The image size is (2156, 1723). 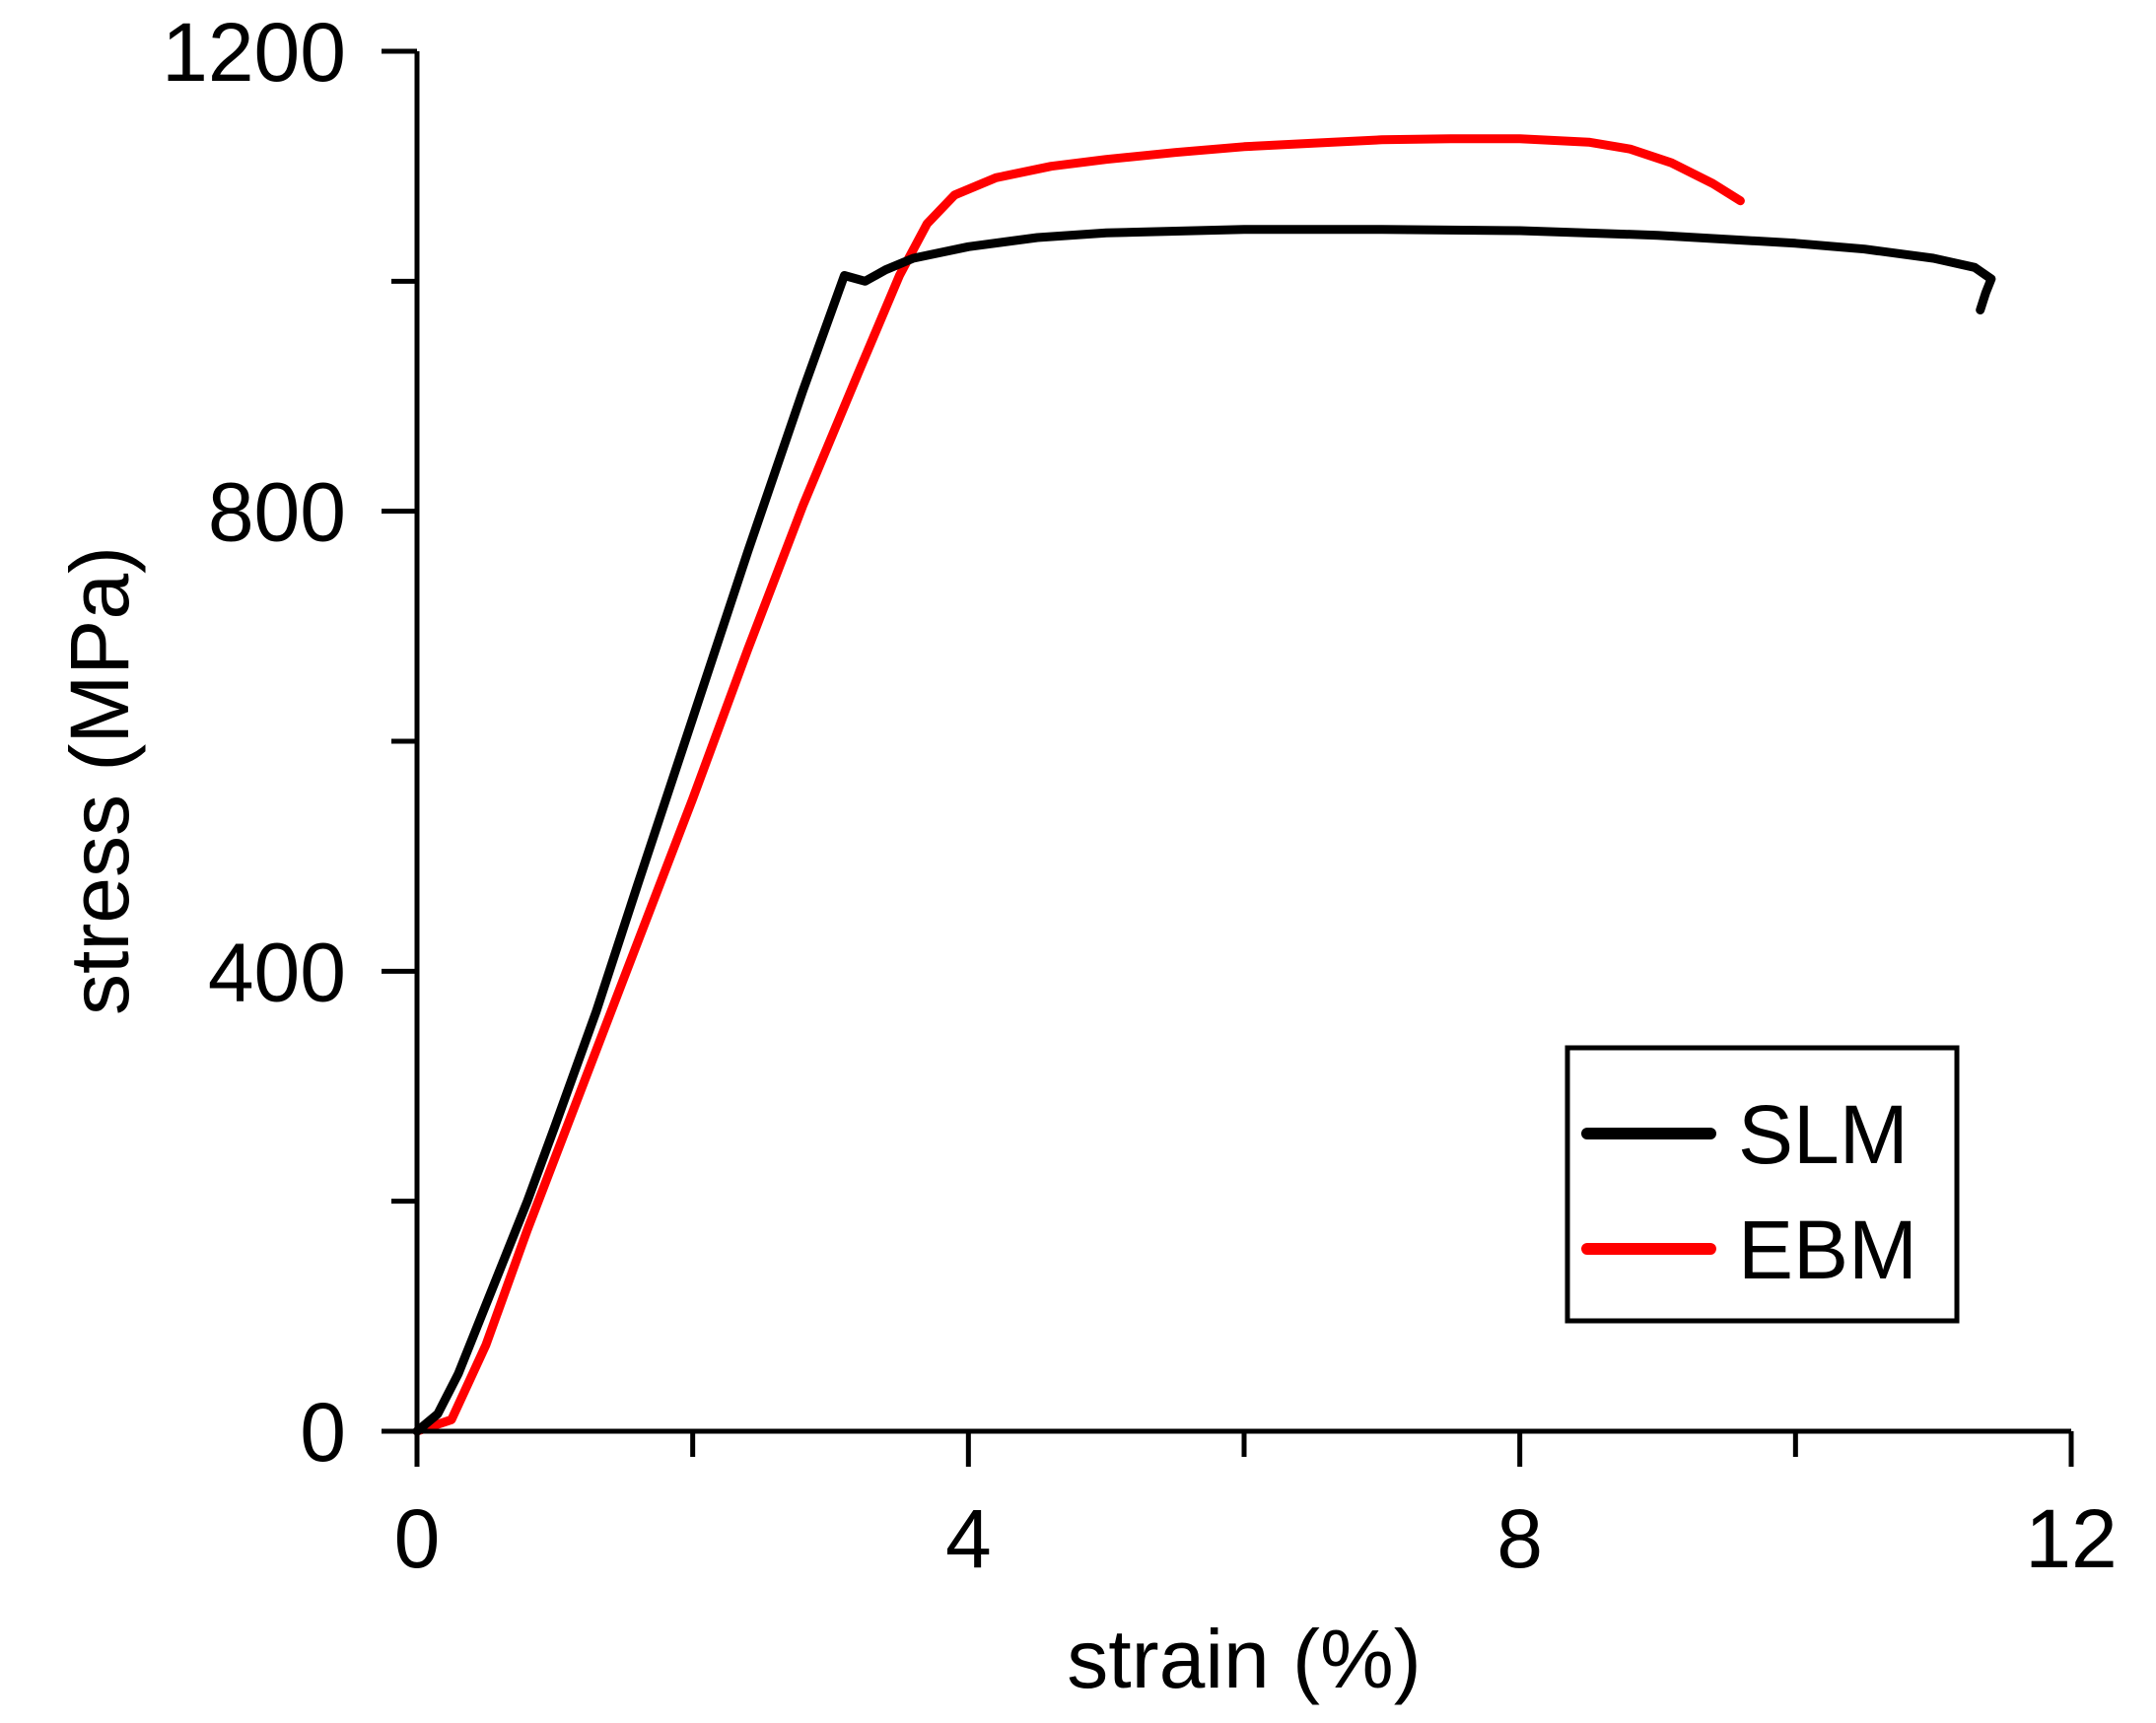 I want to click on x-tick-label: 12, so click(x=2071, y=1539).